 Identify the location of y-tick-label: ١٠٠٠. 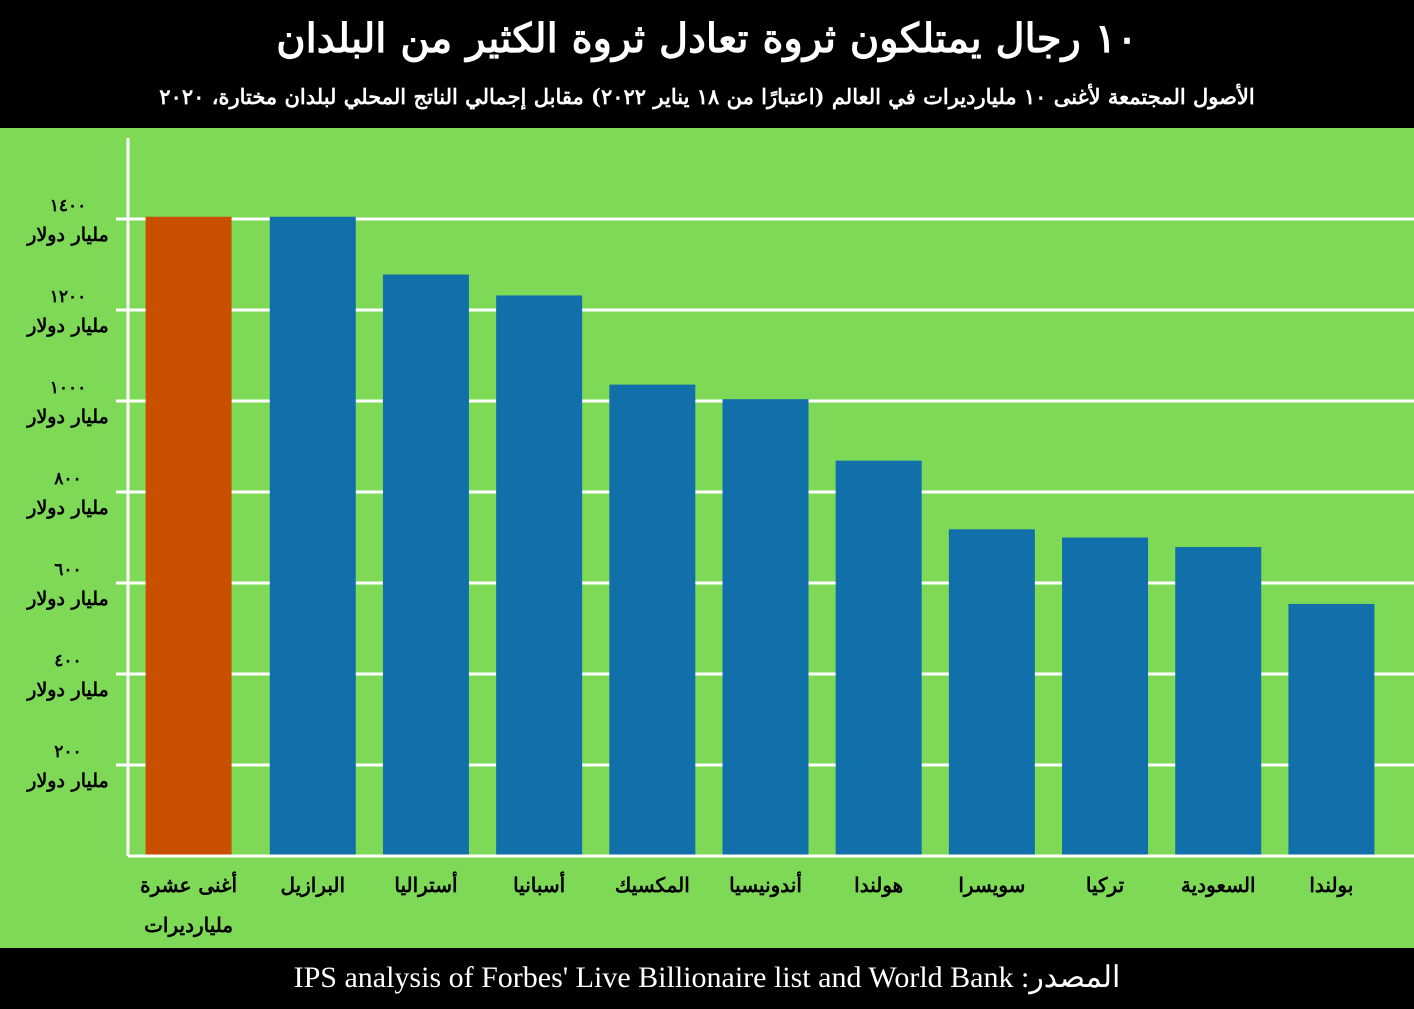
(68, 388).